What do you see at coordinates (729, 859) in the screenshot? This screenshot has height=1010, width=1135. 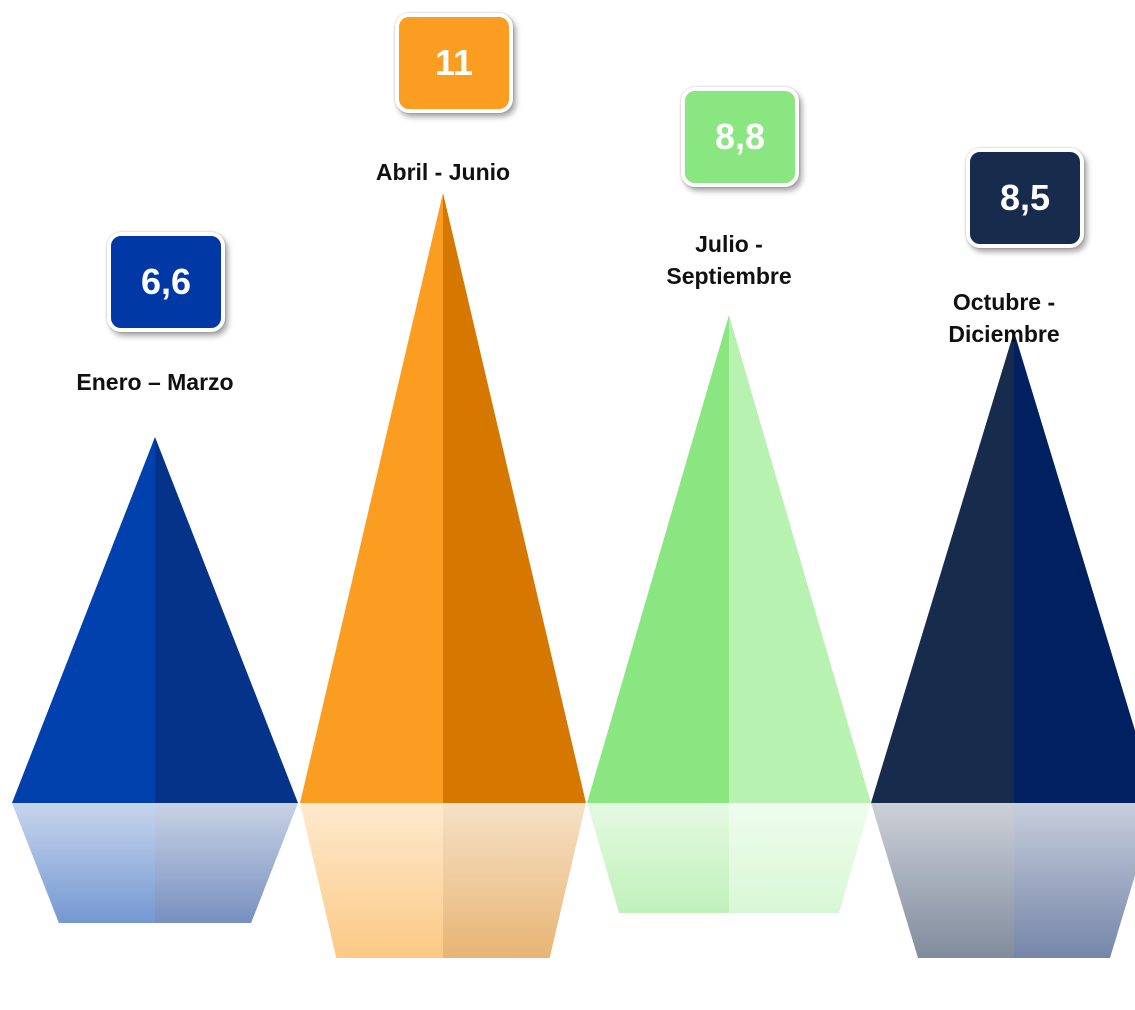 I see `pyramid-3-reflection-fade` at bounding box center [729, 859].